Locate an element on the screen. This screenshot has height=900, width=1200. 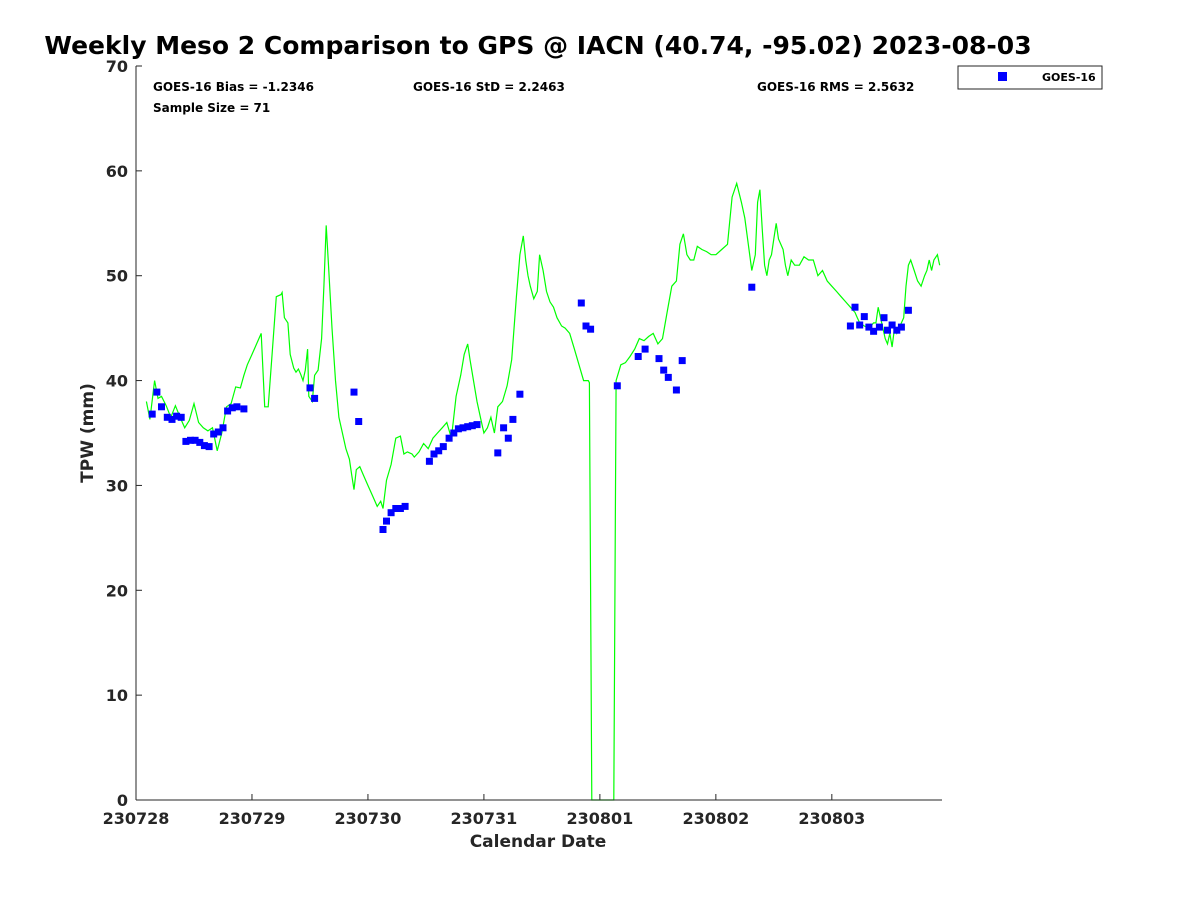
y-axis-label: TPW (mm) is located at coordinates (88, 433).